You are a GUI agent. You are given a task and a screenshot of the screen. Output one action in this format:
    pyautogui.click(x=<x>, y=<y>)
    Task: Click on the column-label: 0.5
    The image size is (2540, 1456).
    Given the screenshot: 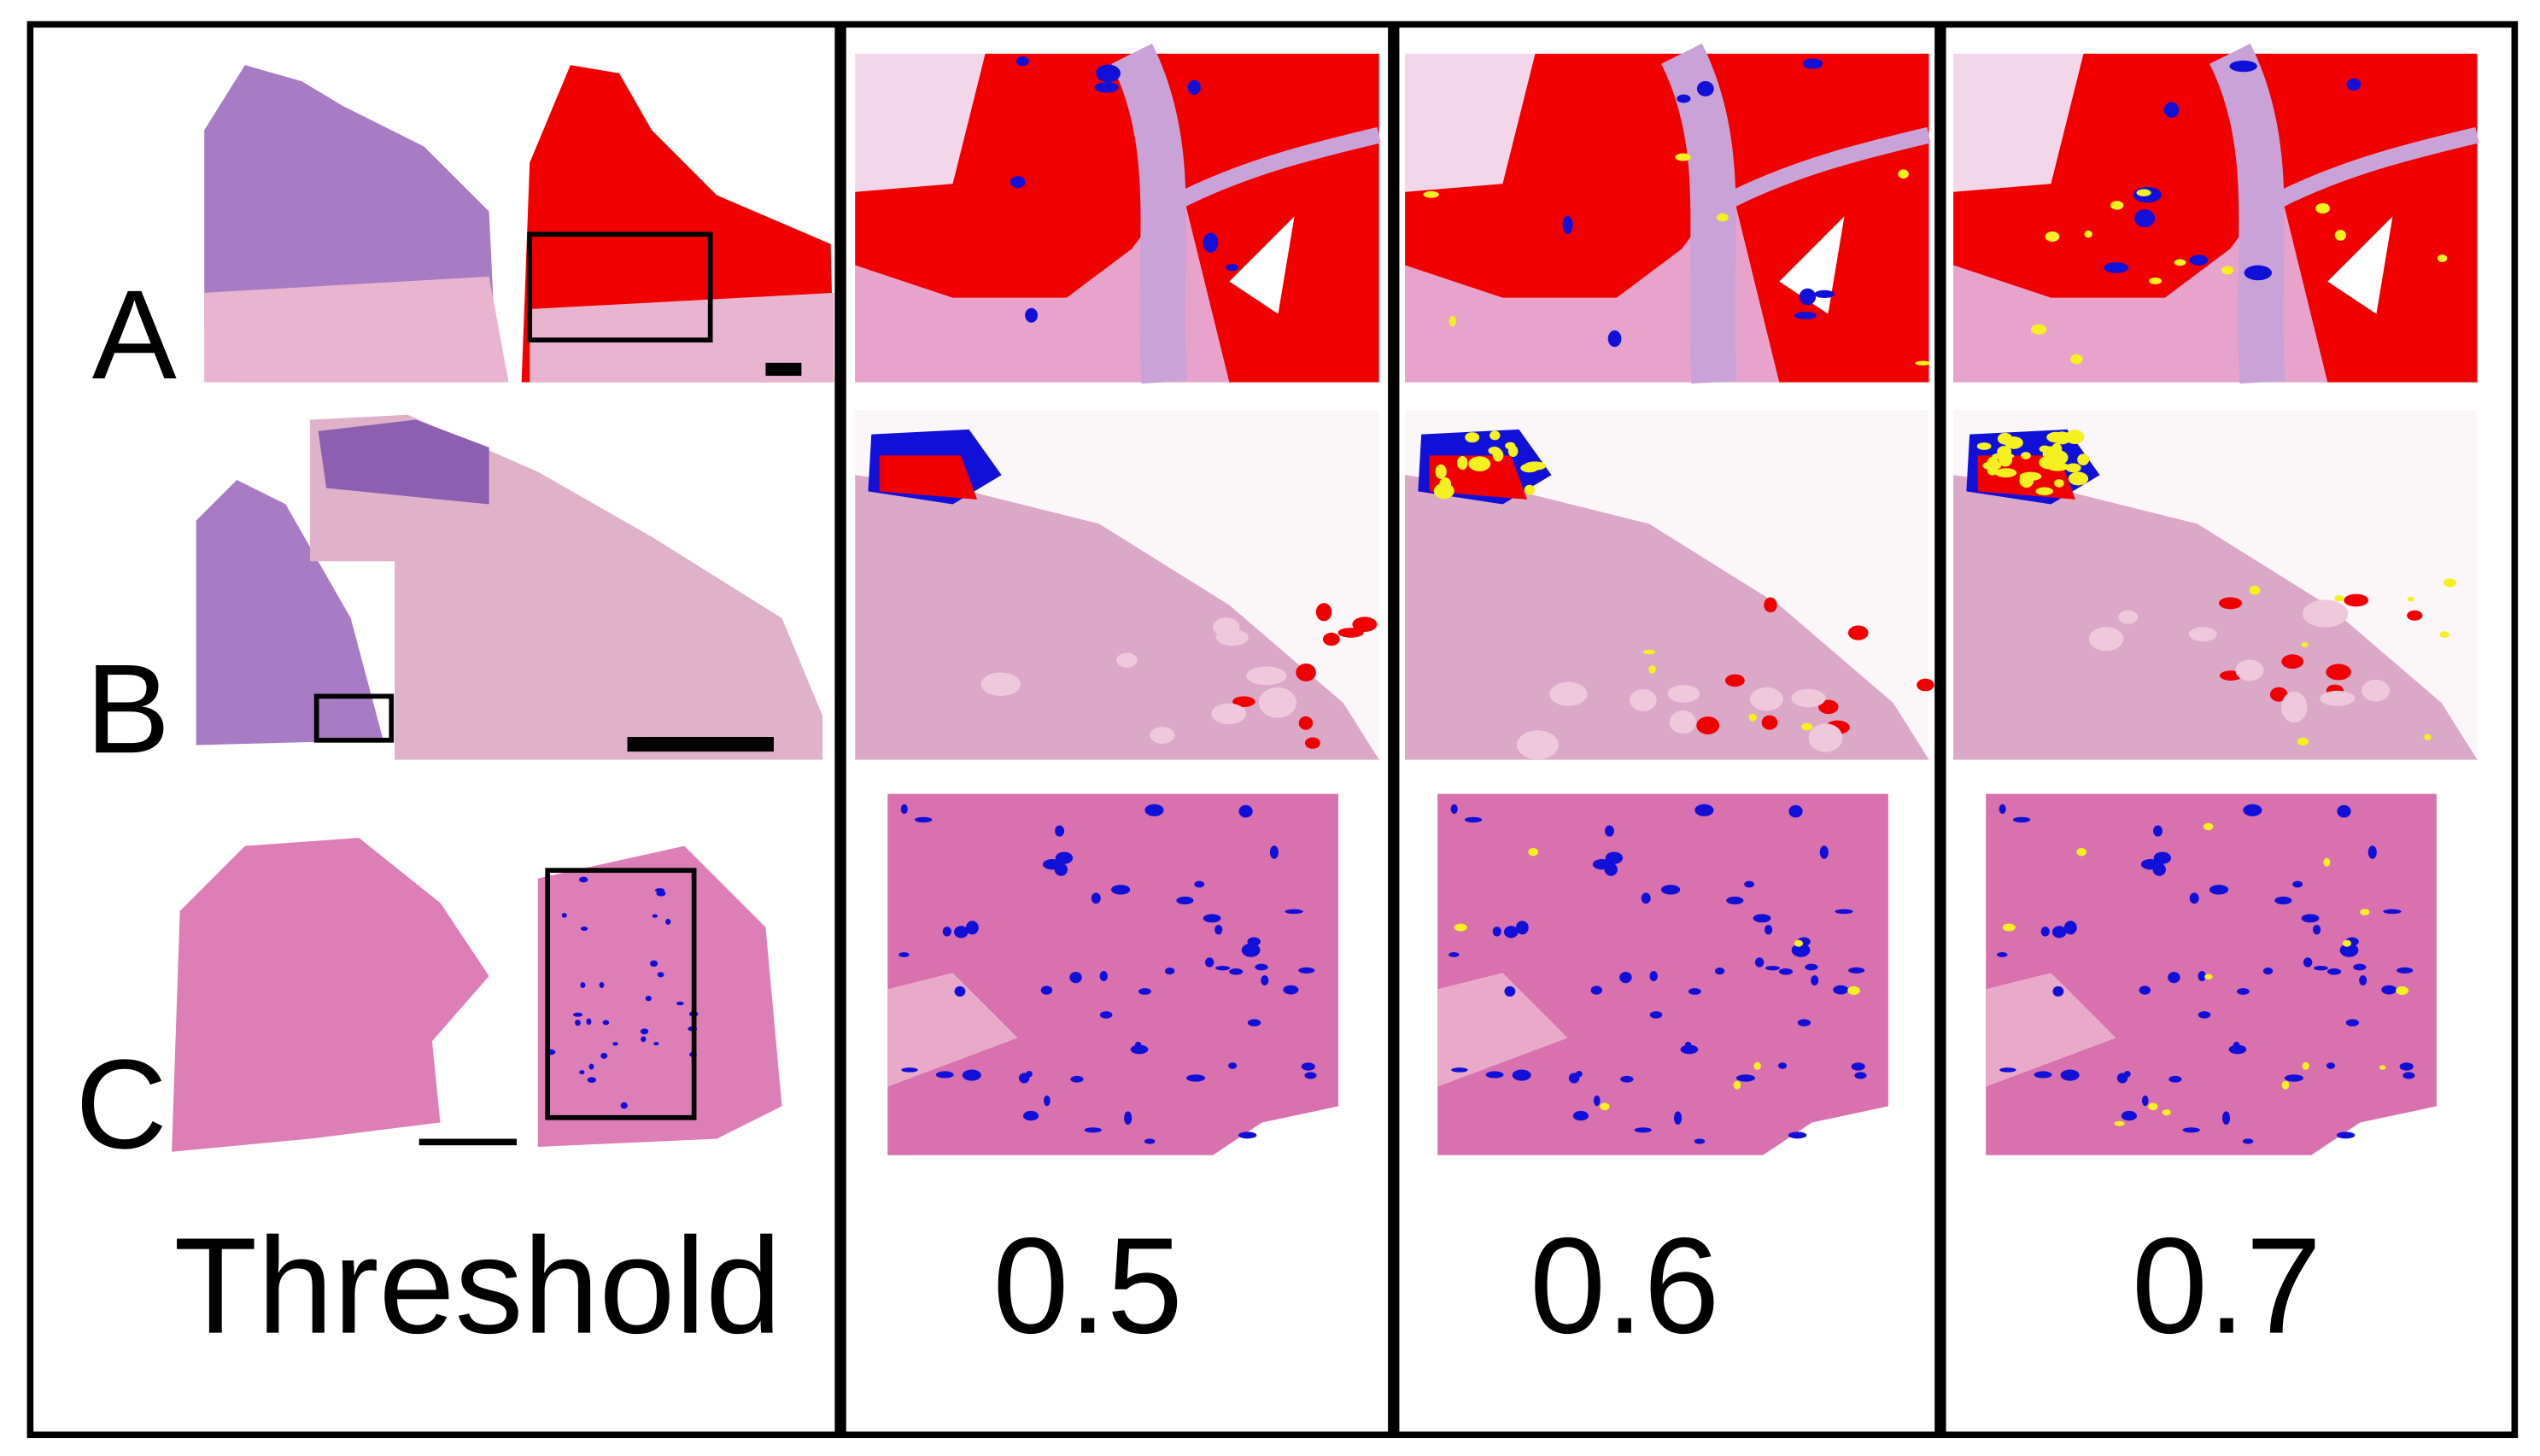 What is the action you would take?
    pyautogui.click(x=1087, y=1285)
    